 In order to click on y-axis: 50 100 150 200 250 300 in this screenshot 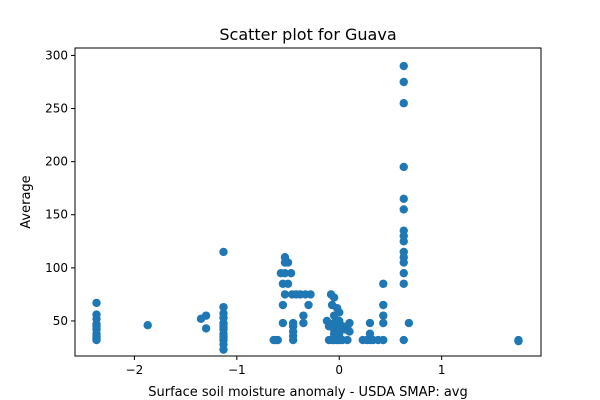, I will do `click(60, 188)`.